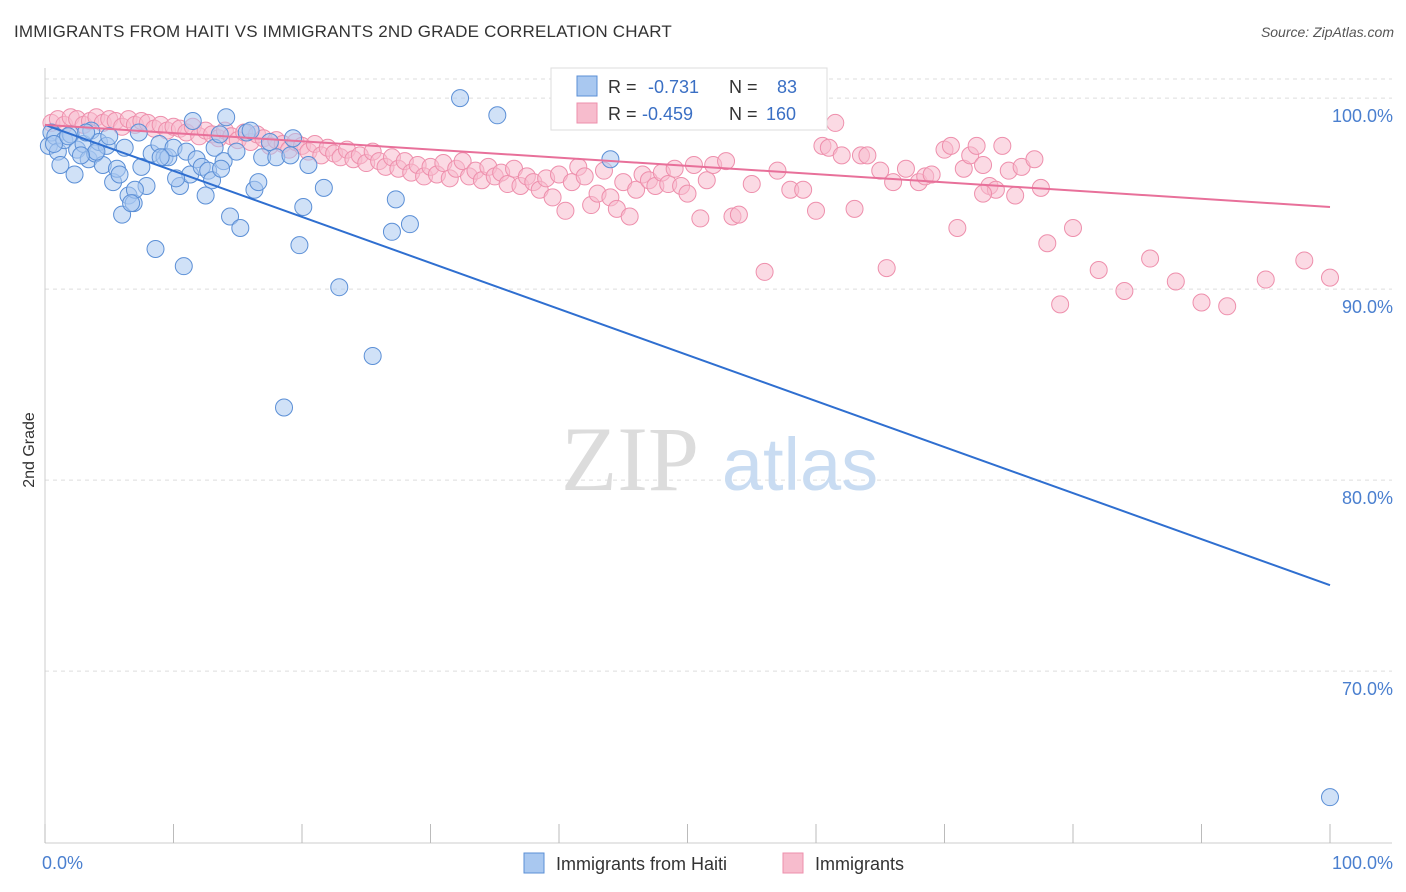  Describe the element at coordinates (1367, 498) in the screenshot. I see `y-tick-label: 80.0%` at that location.